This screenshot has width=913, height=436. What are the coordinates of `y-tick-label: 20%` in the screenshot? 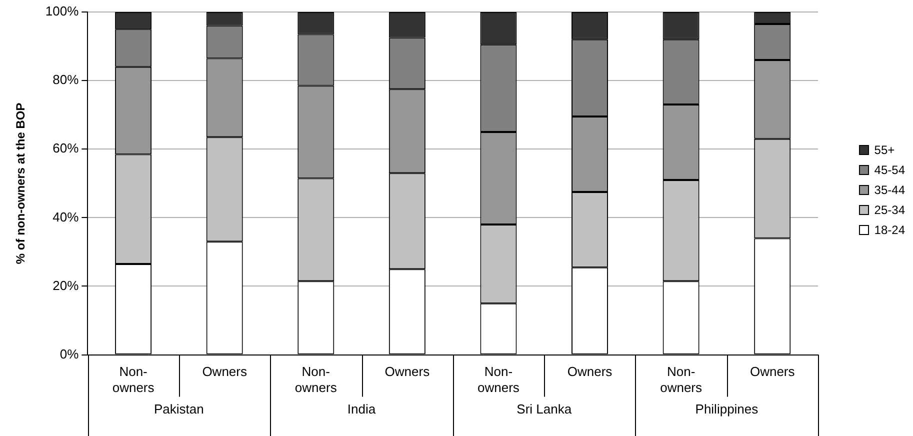 It's located at (66, 285).